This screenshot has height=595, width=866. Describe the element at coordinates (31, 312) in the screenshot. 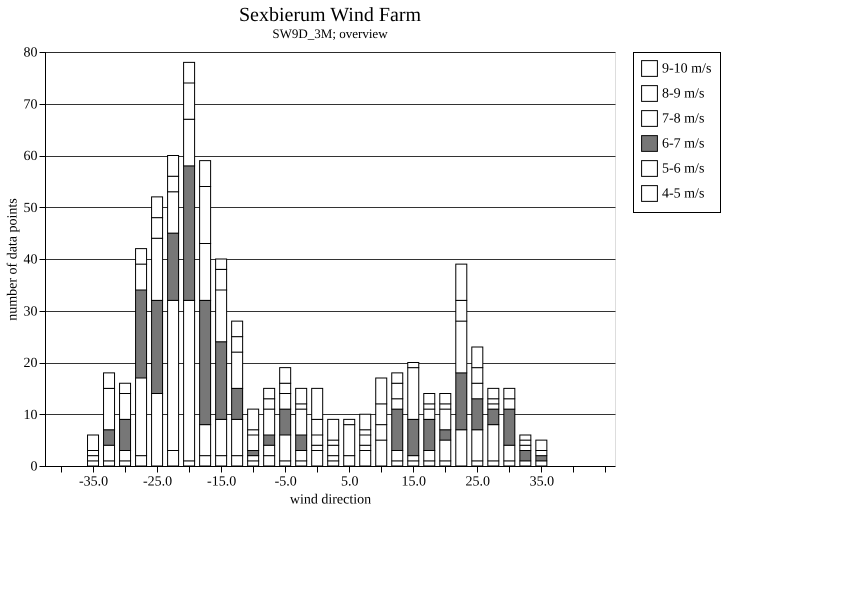

I see `y-tick-label: 30` at that location.